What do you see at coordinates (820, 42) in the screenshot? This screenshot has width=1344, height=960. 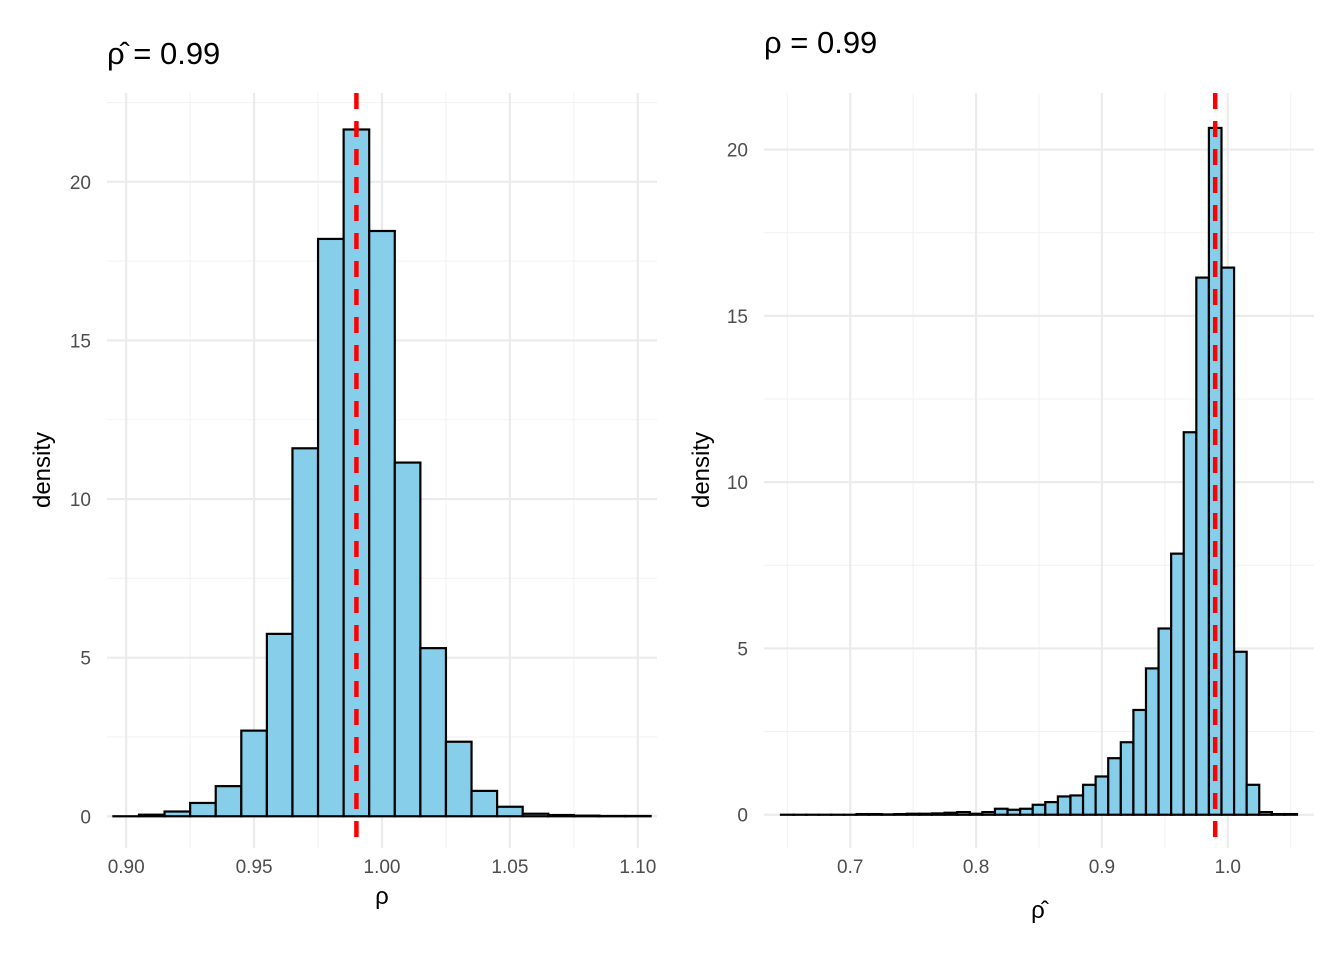 I see `right-panel-title: ρ = 0.99` at bounding box center [820, 42].